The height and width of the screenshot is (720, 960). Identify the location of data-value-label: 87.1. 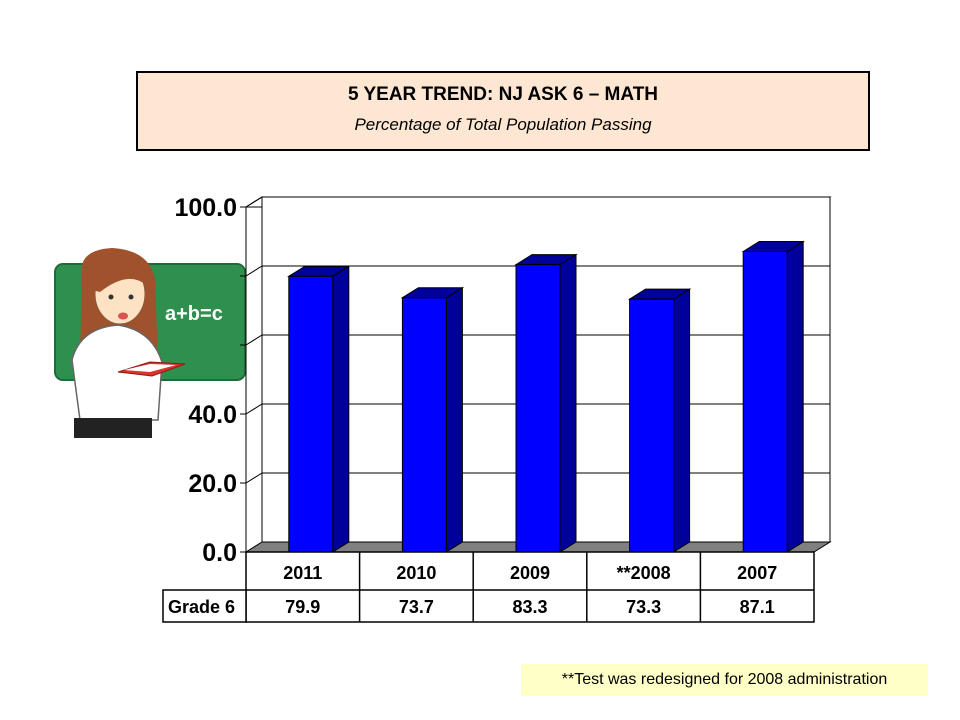
(757, 607).